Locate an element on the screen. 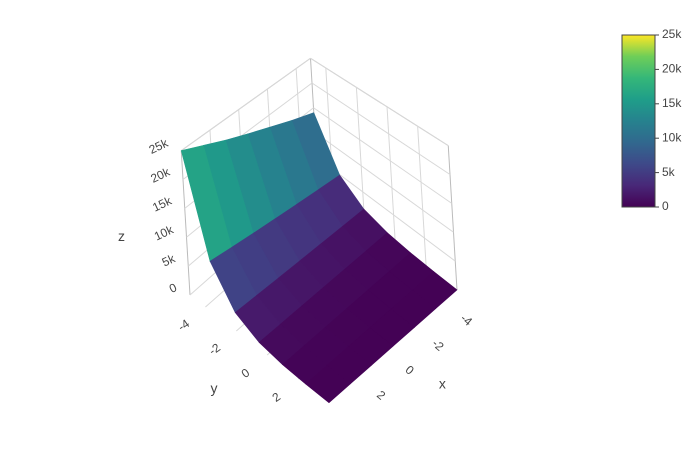 This screenshot has height=450, width=700. y-axis-title: y is located at coordinates (213, 388).